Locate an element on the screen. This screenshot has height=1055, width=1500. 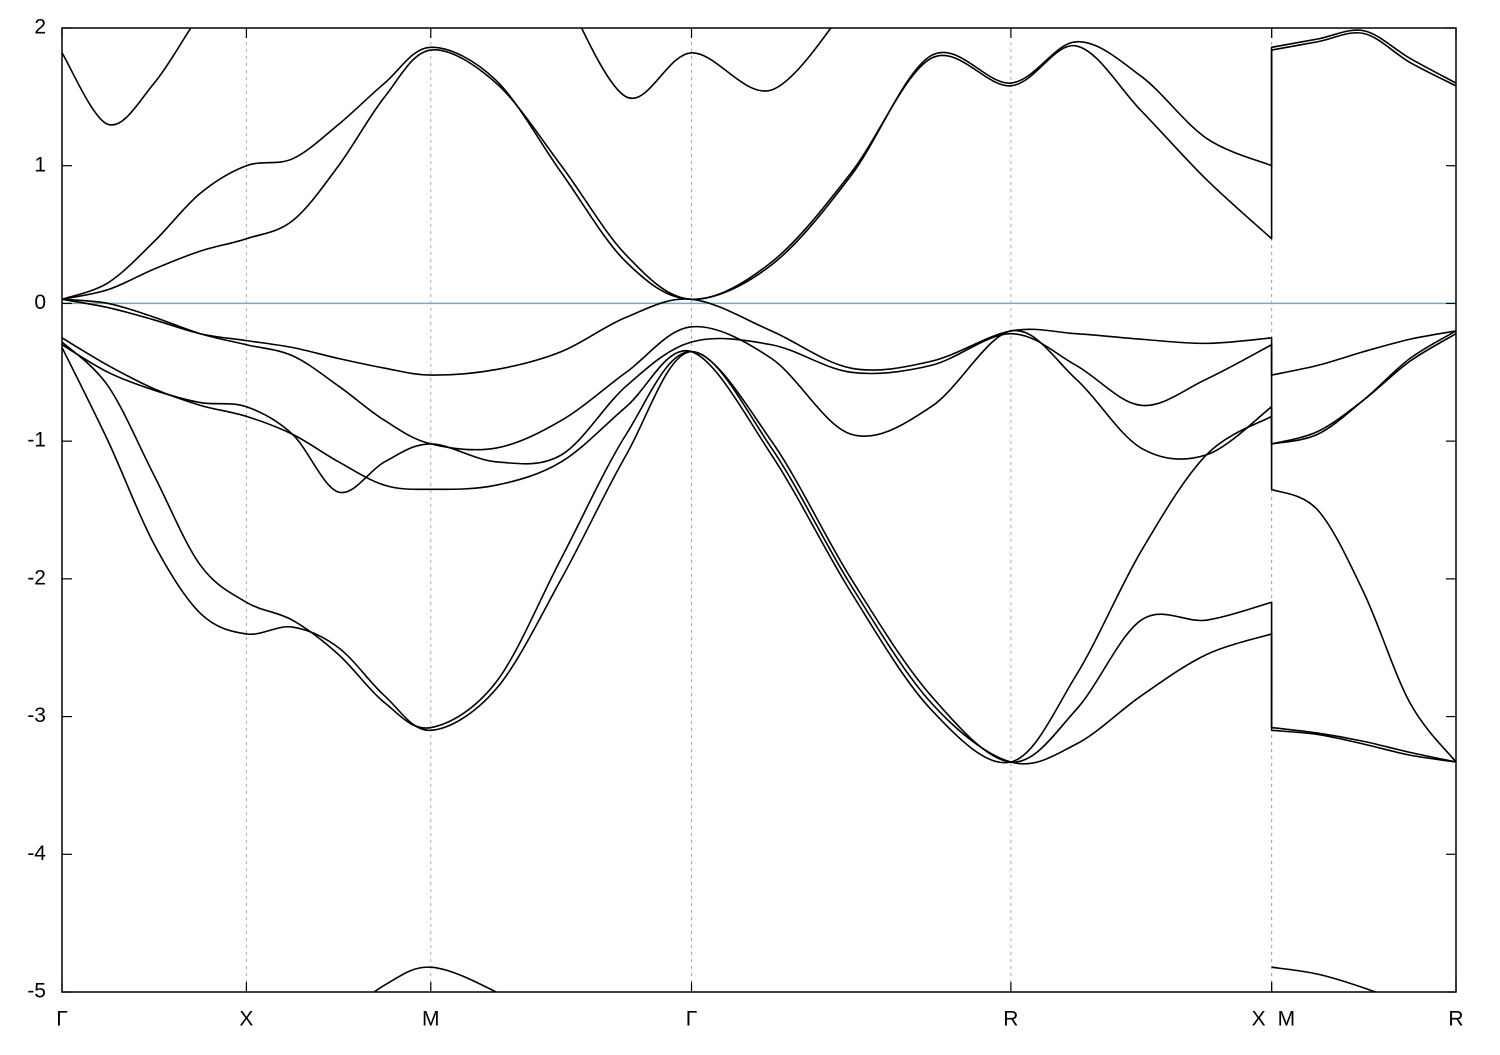
y-tick-label: 0 is located at coordinates (40, 302).